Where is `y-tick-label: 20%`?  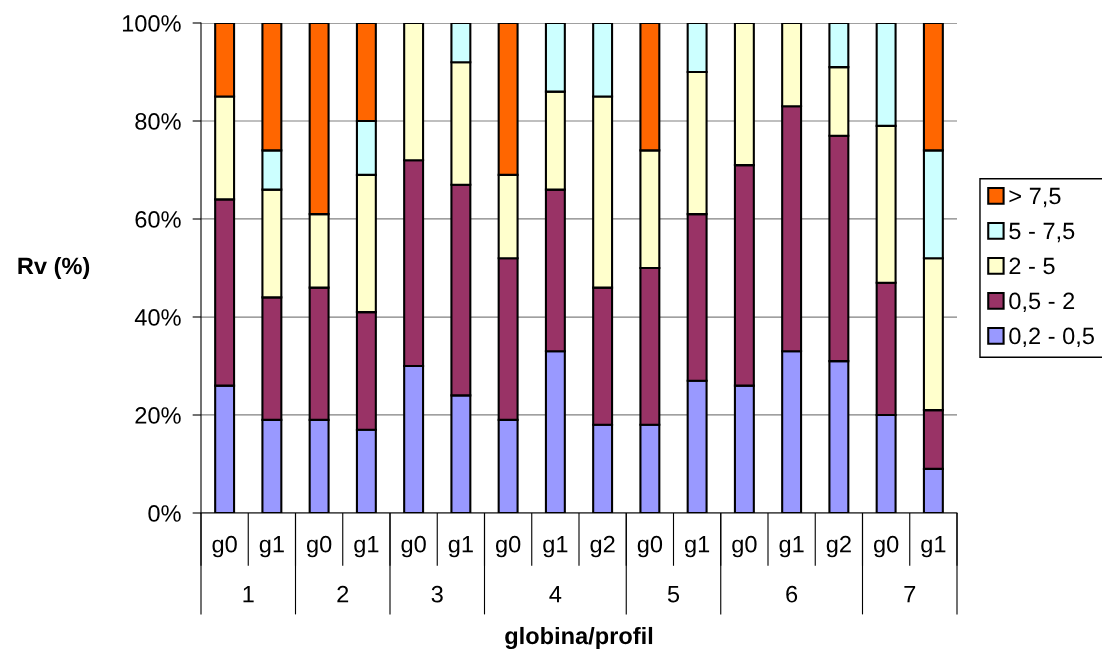
y-tick-label: 20% is located at coordinates (158, 415).